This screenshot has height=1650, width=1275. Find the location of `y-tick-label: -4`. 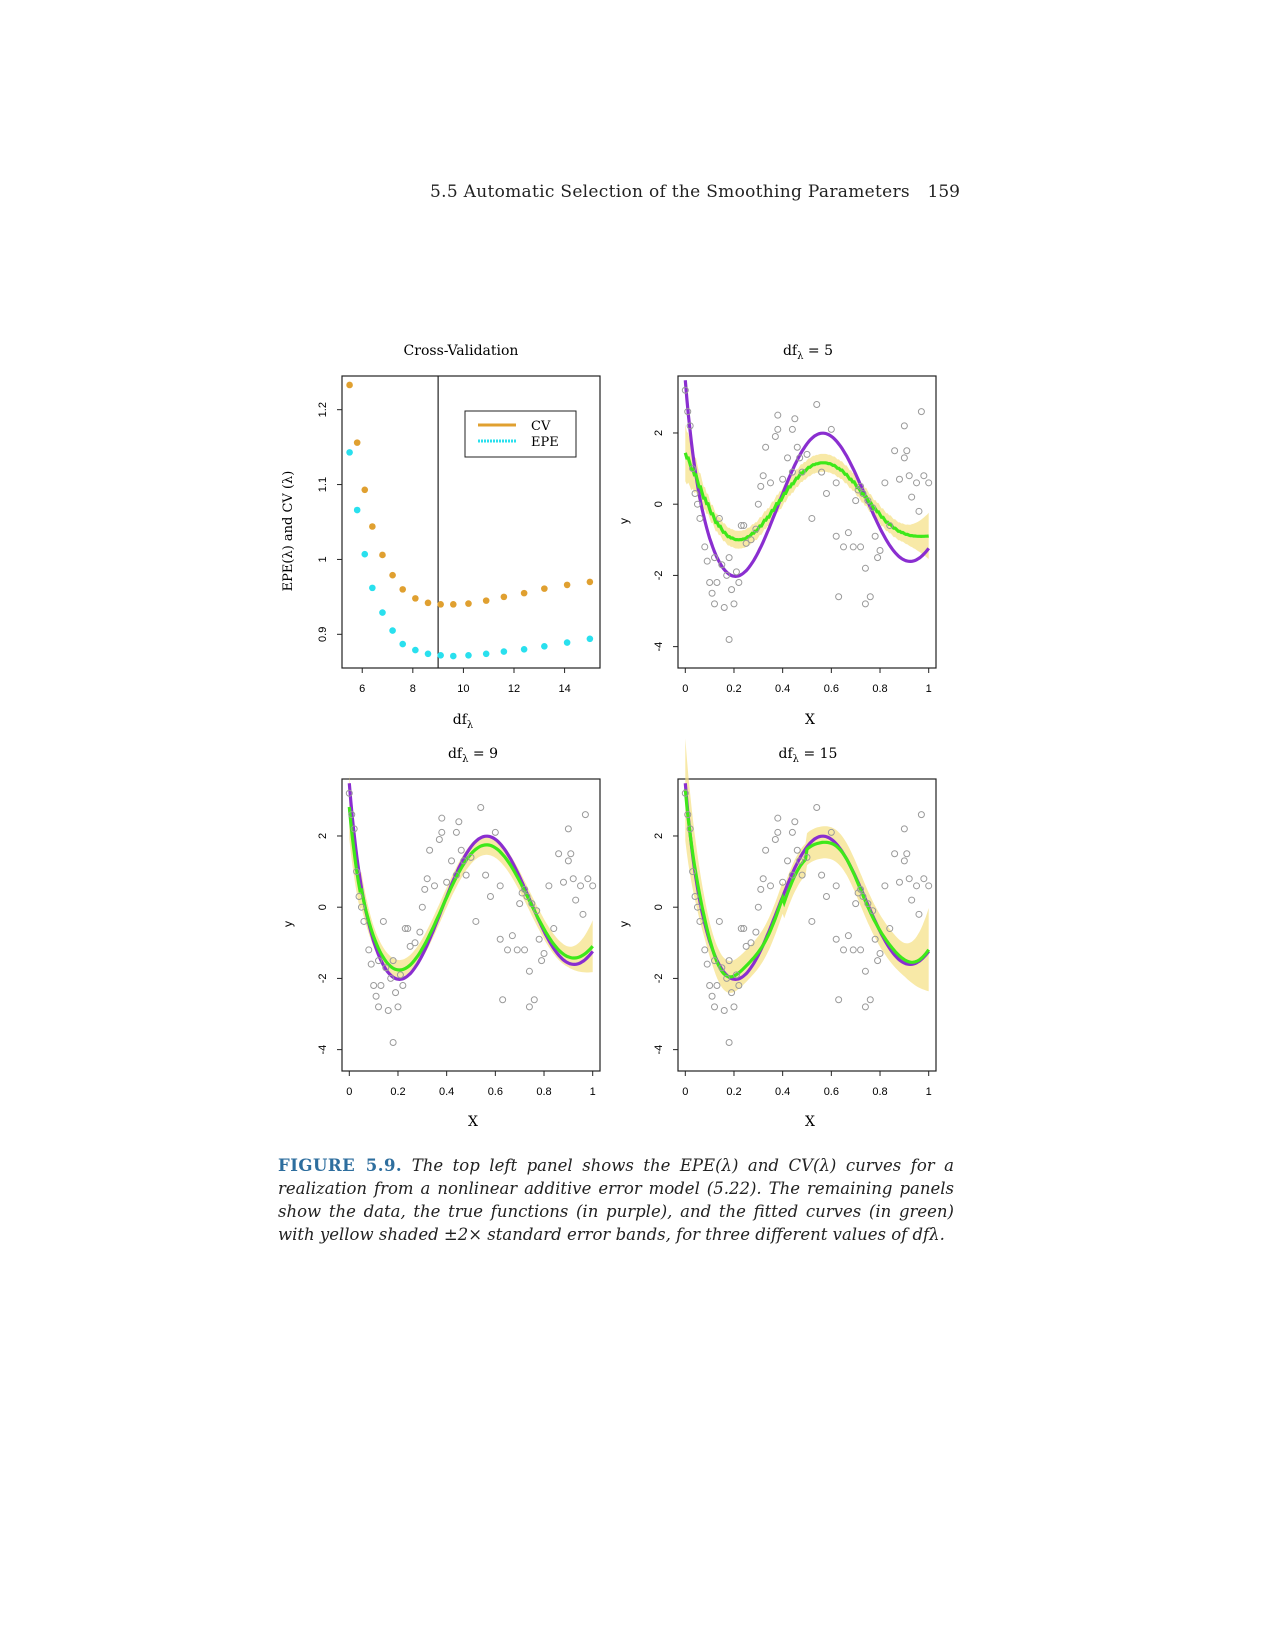

y-tick-label: -4 is located at coordinates (659, 1050).